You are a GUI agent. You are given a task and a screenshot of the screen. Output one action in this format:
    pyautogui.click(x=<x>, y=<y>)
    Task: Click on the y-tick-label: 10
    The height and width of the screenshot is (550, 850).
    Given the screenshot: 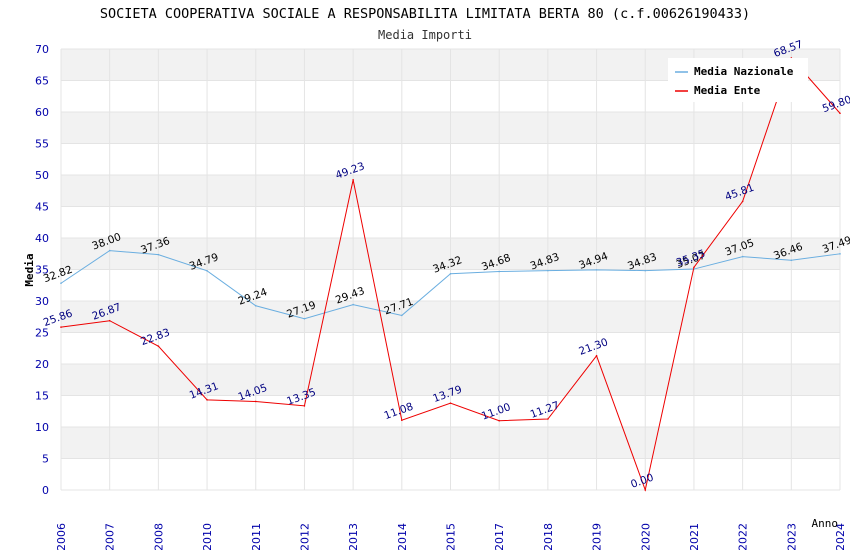 What is the action you would take?
    pyautogui.click(x=42, y=427)
    